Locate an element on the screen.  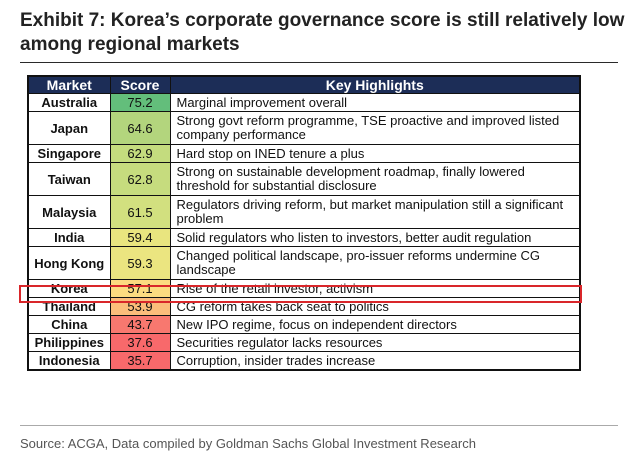
market-cell: Japan is located at coordinates (69, 128).